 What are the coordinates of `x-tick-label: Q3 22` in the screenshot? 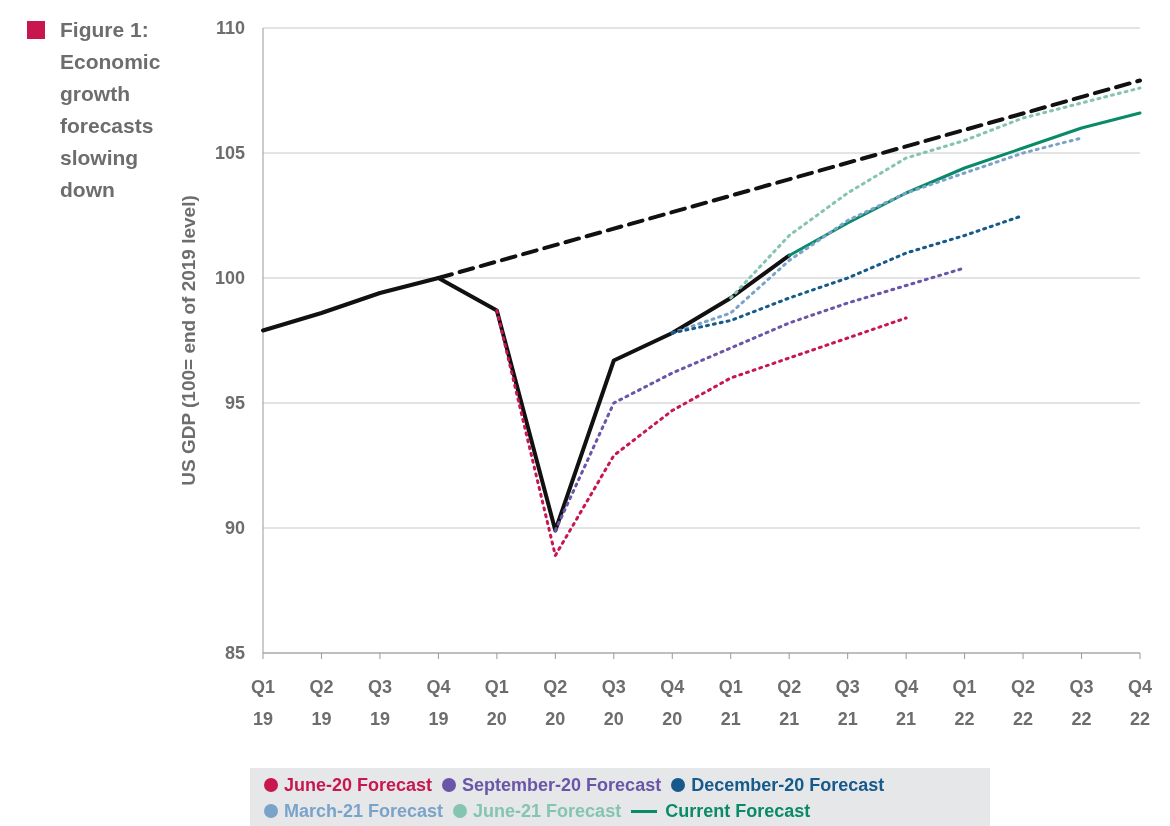 It's located at (1081, 703).